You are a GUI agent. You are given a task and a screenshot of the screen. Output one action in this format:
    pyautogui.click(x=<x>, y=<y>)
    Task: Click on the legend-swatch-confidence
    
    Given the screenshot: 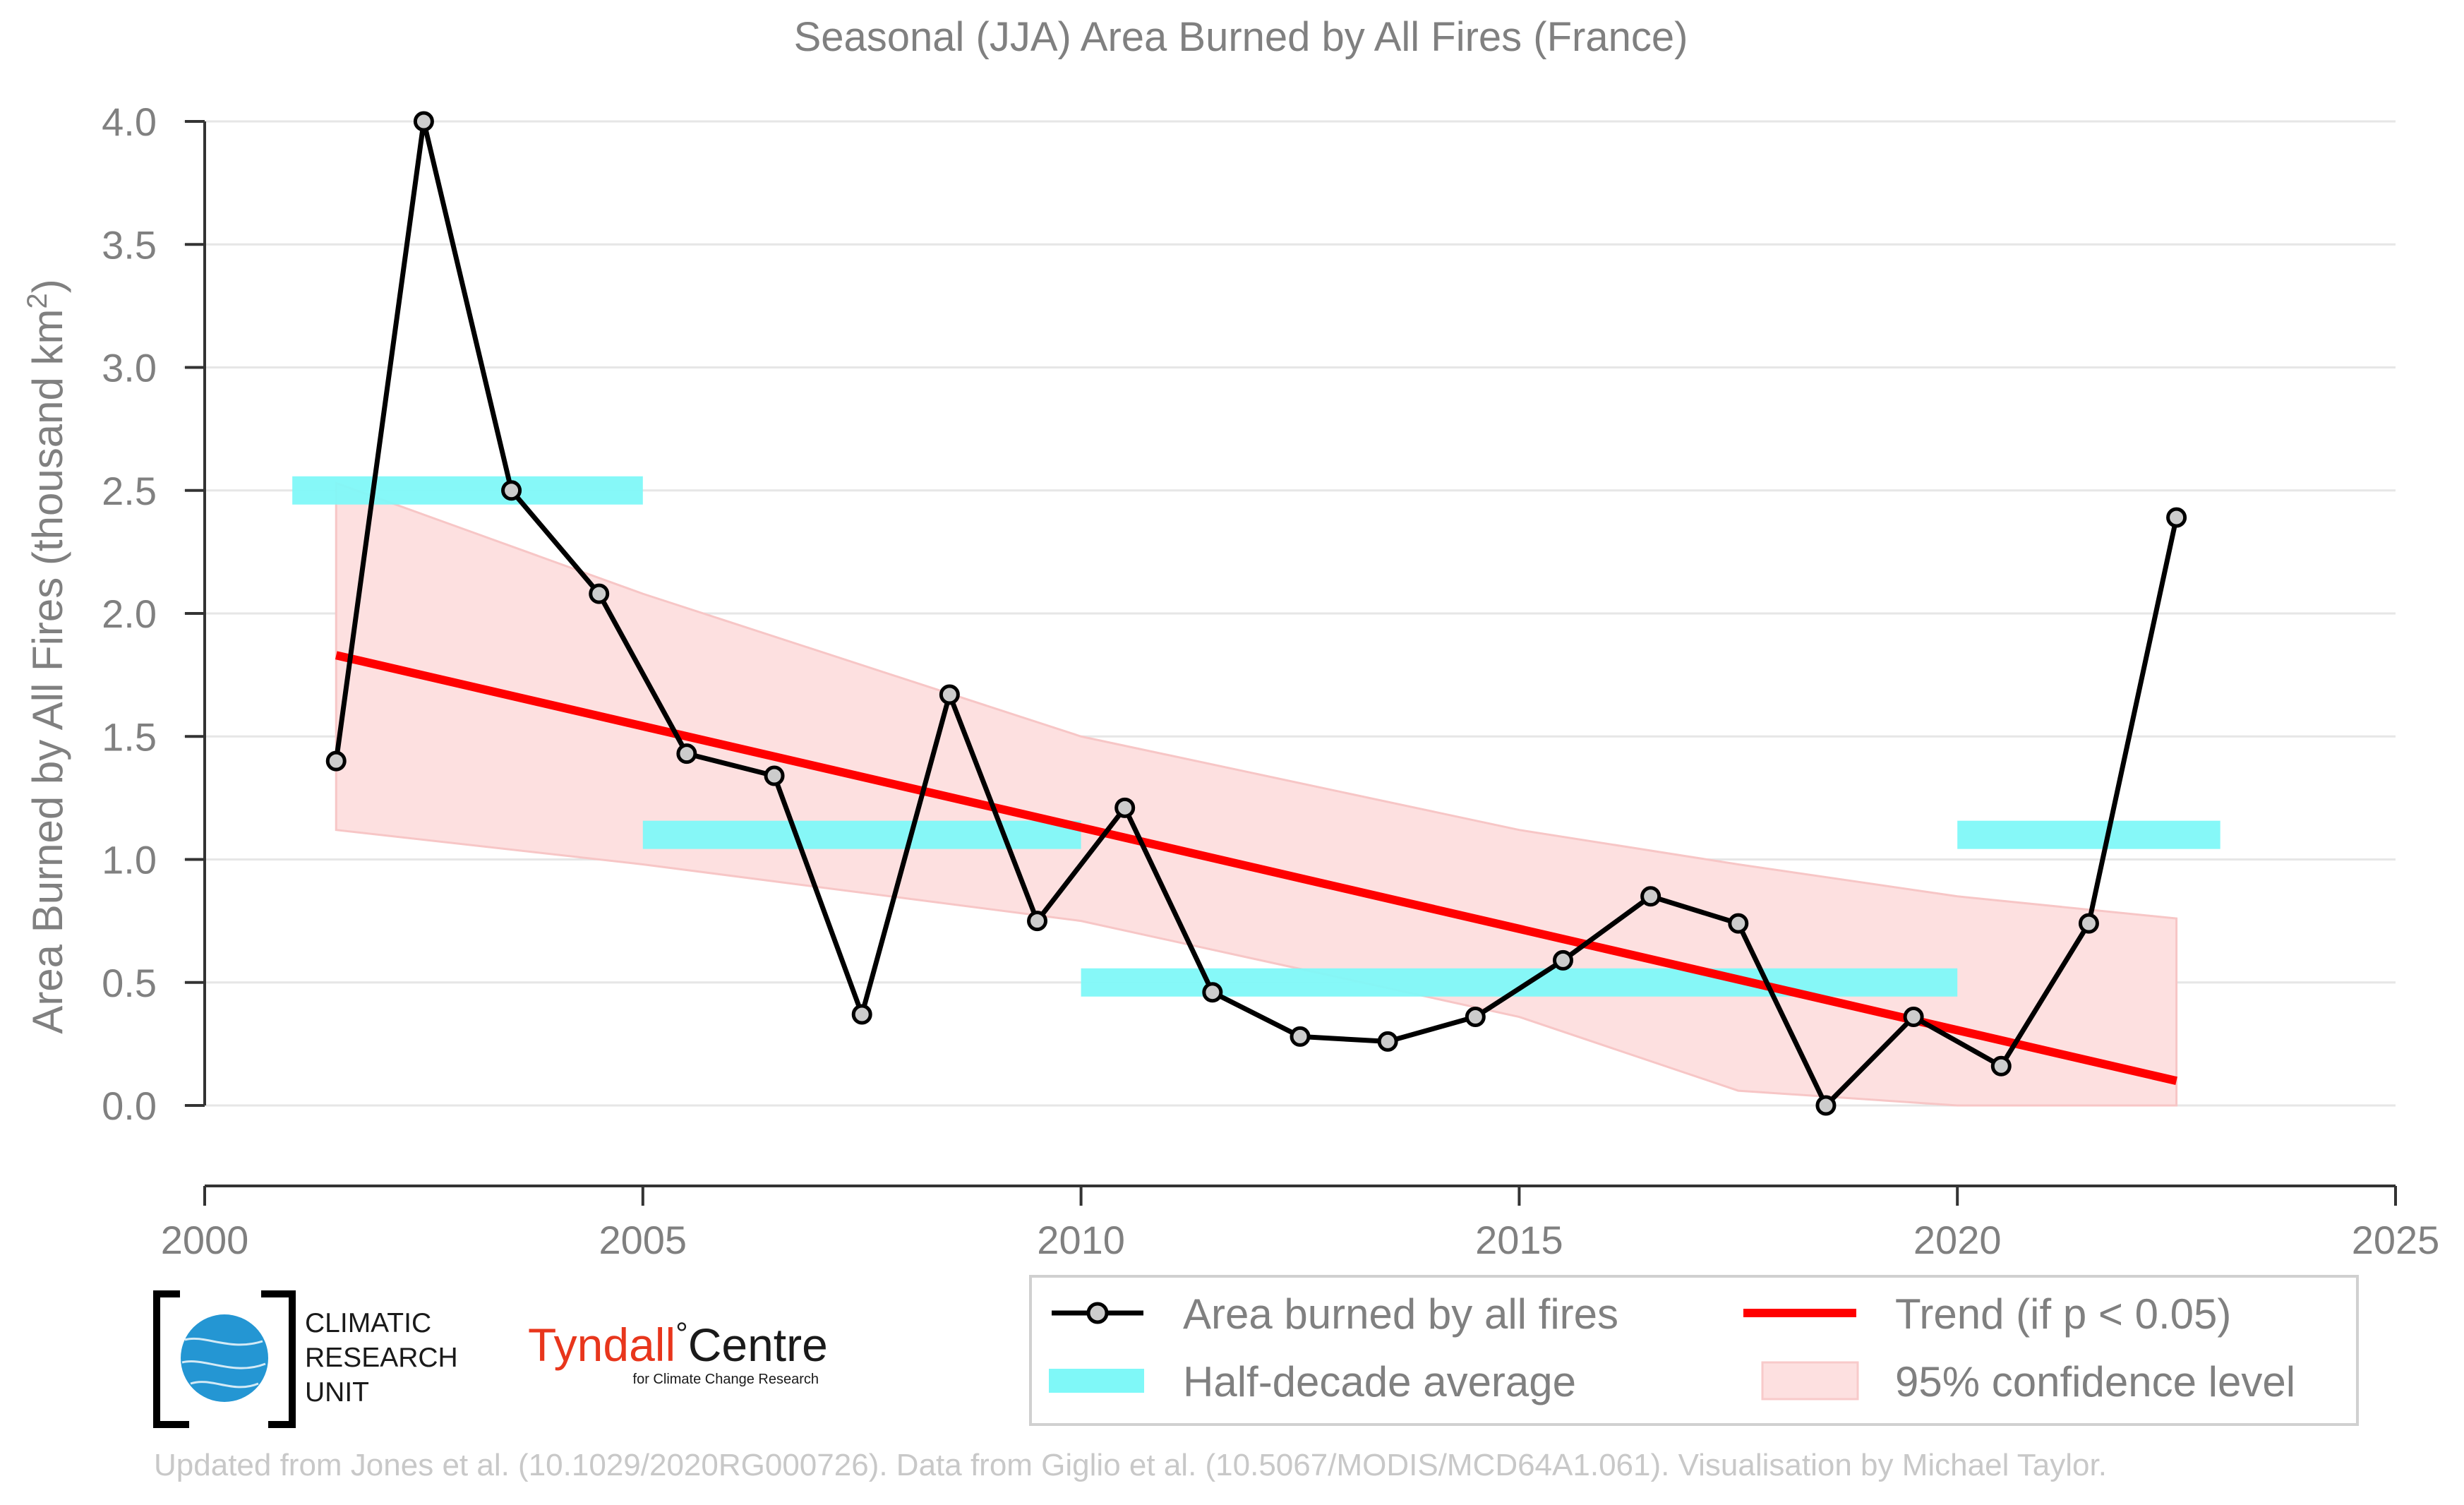 What is the action you would take?
    pyautogui.click(x=1810, y=1381)
    